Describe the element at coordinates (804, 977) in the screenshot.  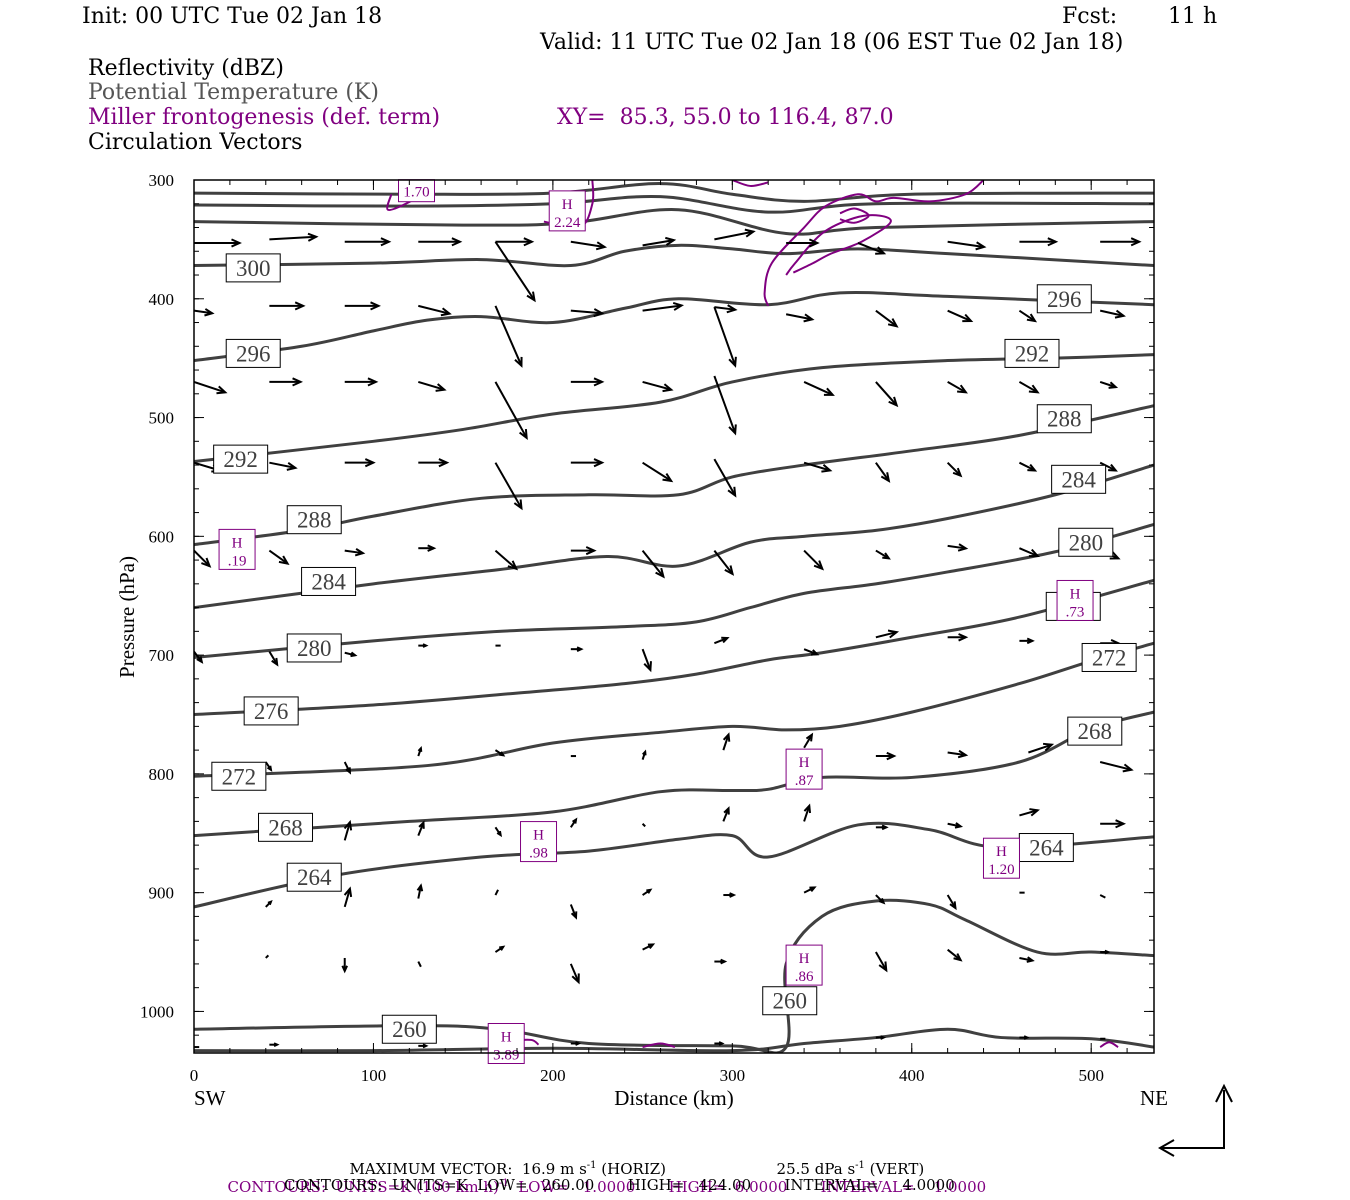
I see `high-value: .86` at that location.